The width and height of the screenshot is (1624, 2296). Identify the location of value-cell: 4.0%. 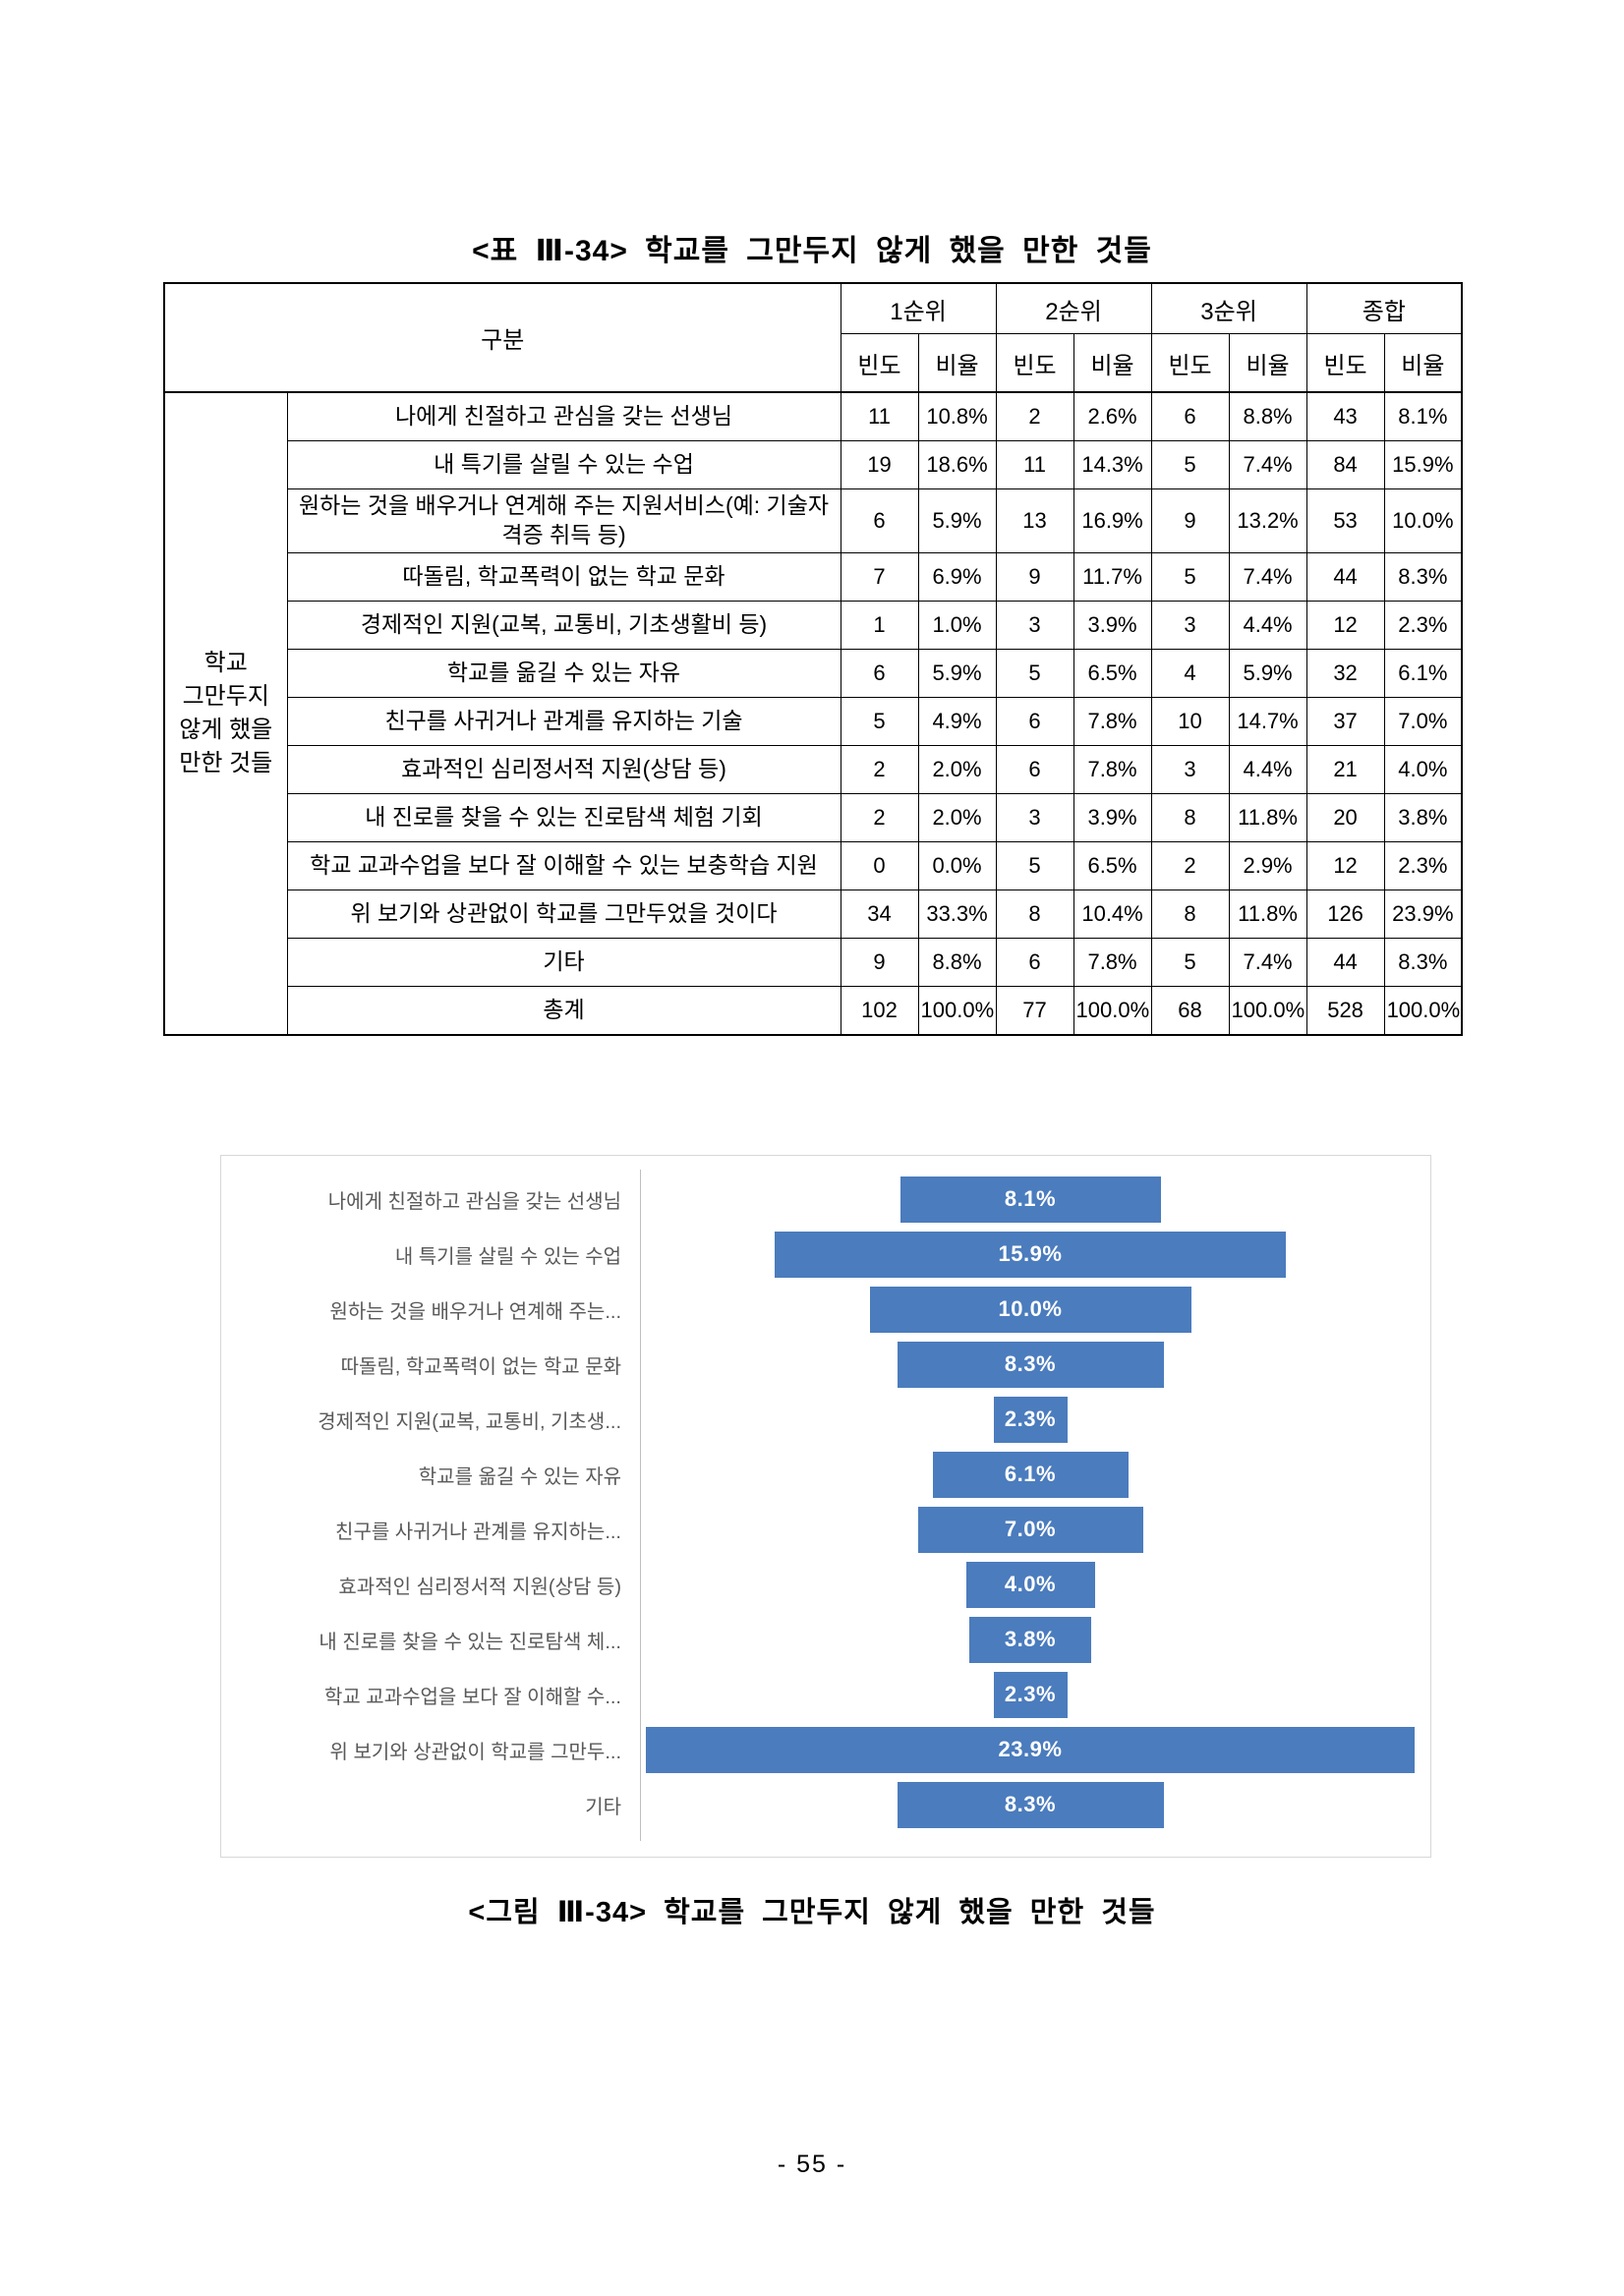
(1423, 769).